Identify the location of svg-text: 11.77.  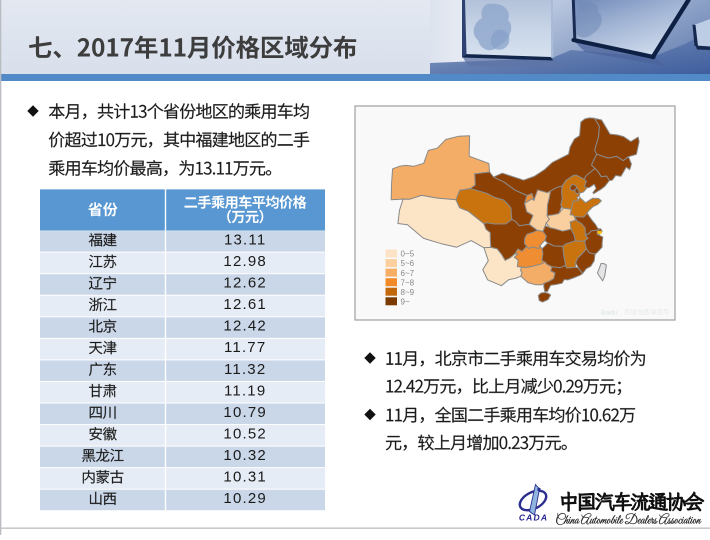
(245, 347).